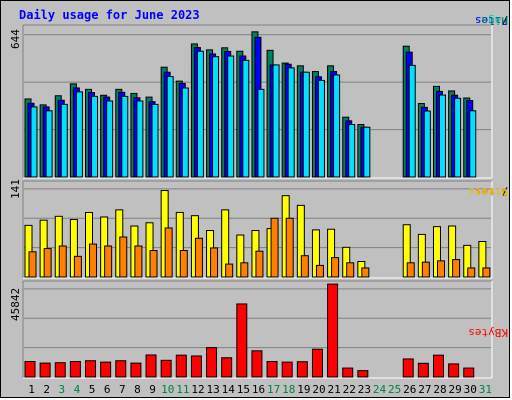 The height and width of the screenshot is (400, 512). Describe the element at coordinates (303, 389) in the screenshot. I see `x-tick-label-day-19: 19` at that location.